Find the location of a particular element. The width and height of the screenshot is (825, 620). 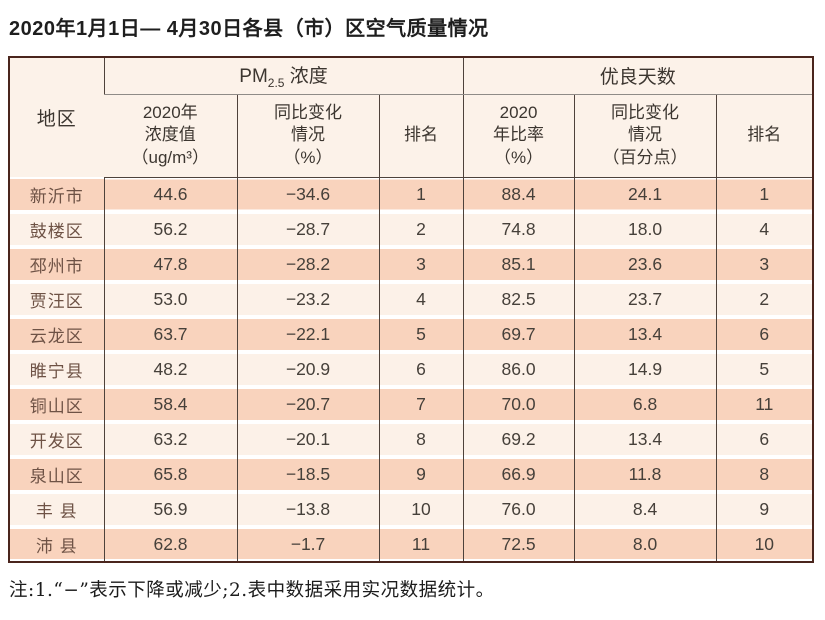

table-row: 开发区 63.2 −20.1 8 69.2 13.4 6 is located at coordinates (411, 439).